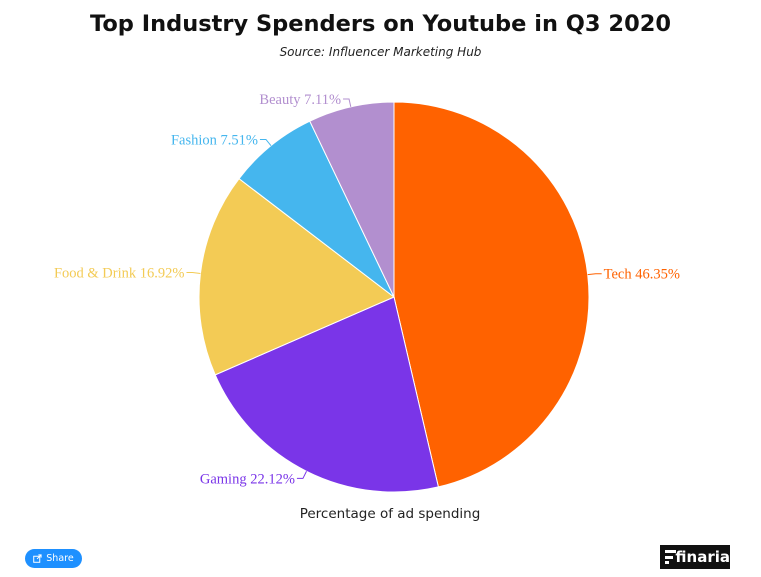 The height and width of the screenshot is (577, 761). Describe the element at coordinates (296, 276) in the screenshot. I see `pie-slice-food-drink` at that location.